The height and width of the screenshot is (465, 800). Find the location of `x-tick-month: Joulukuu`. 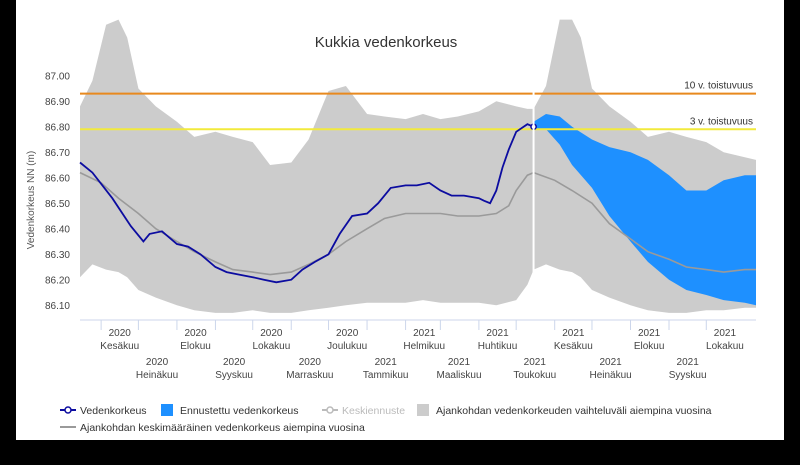

x-tick-month: Joulukuu is located at coordinates (347, 346).